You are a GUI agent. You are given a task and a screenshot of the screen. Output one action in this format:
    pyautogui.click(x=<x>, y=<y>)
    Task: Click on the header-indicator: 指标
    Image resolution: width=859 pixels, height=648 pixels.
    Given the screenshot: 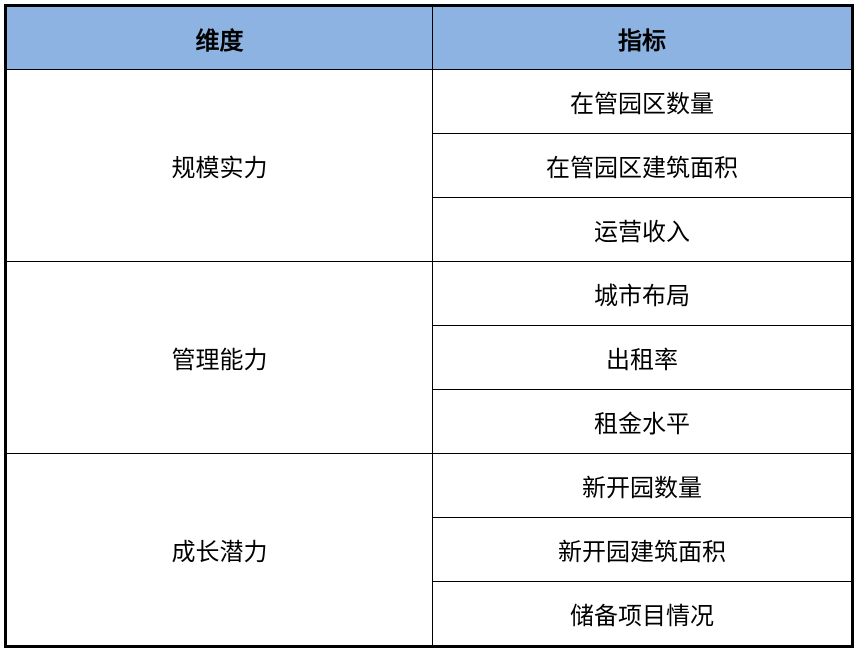 What is the action you would take?
    pyautogui.click(x=642, y=37)
    